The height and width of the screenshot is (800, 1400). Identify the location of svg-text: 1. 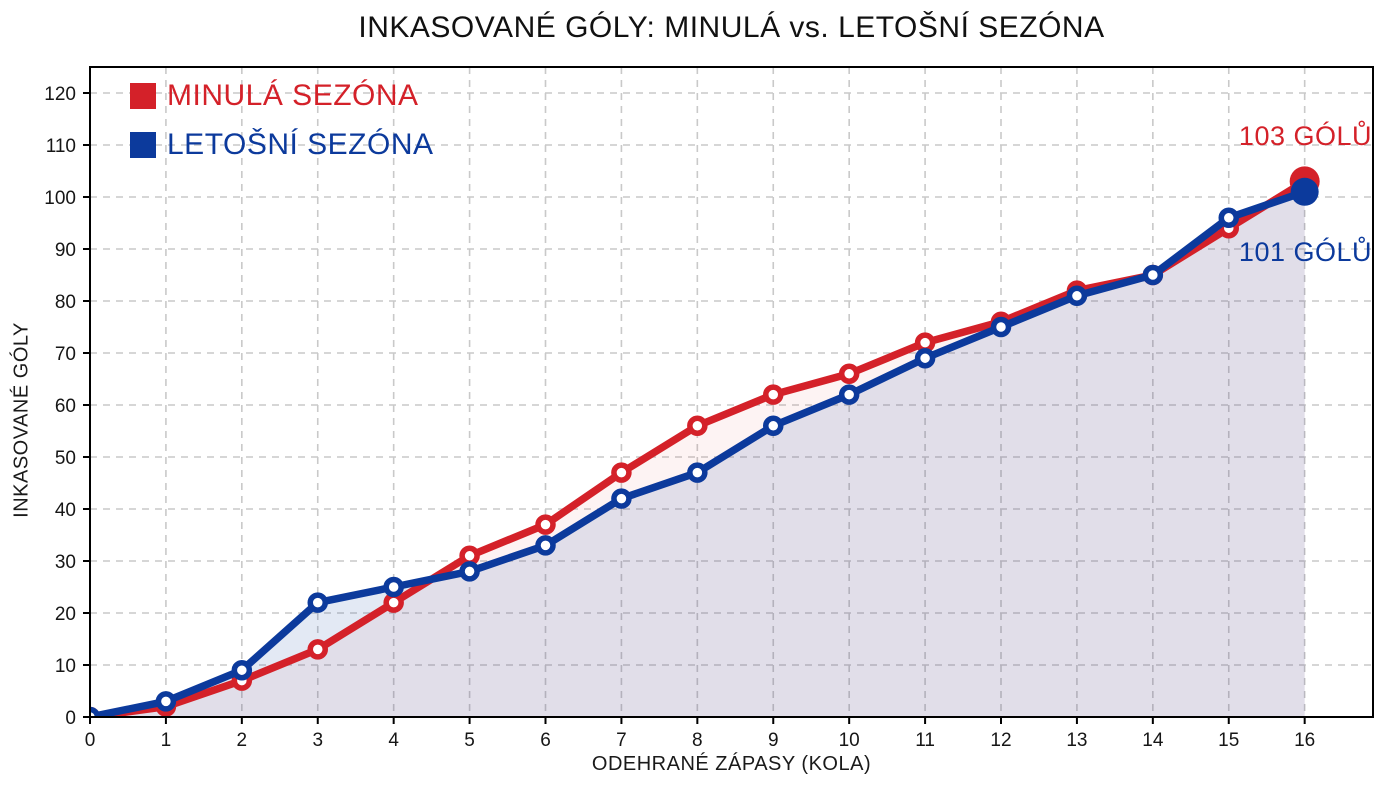
(166, 740).